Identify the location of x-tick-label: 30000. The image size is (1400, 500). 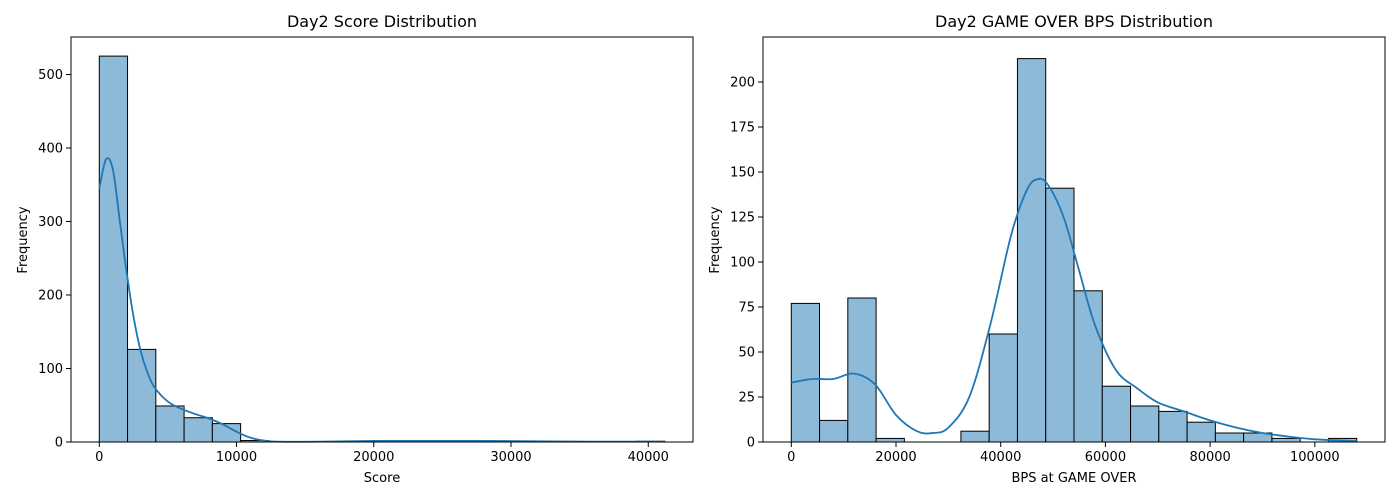
(510, 457).